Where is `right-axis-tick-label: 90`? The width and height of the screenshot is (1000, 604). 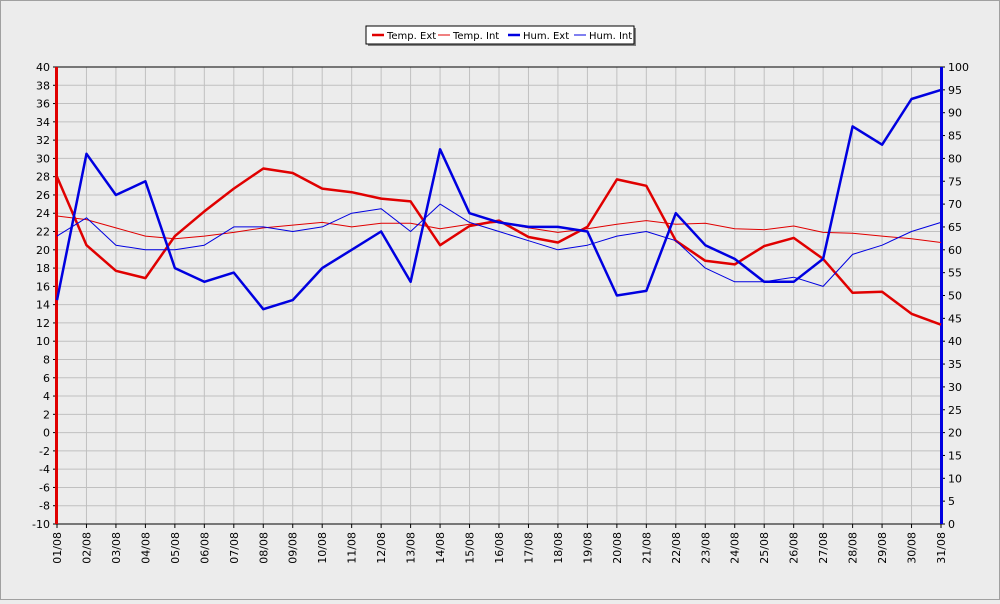 right-axis-tick-label: 90 is located at coordinates (955, 113).